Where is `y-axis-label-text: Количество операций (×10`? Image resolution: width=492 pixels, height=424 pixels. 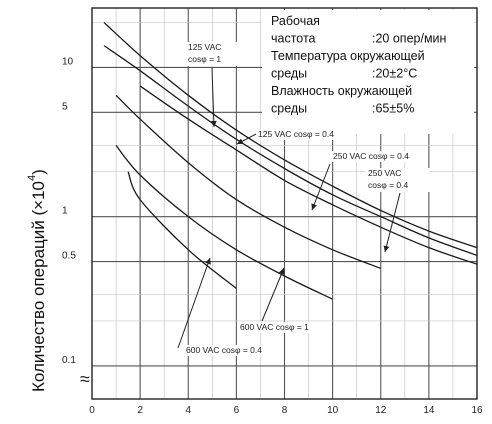
y-axis-label-text: Количество операций (×10 is located at coordinates (38, 286).